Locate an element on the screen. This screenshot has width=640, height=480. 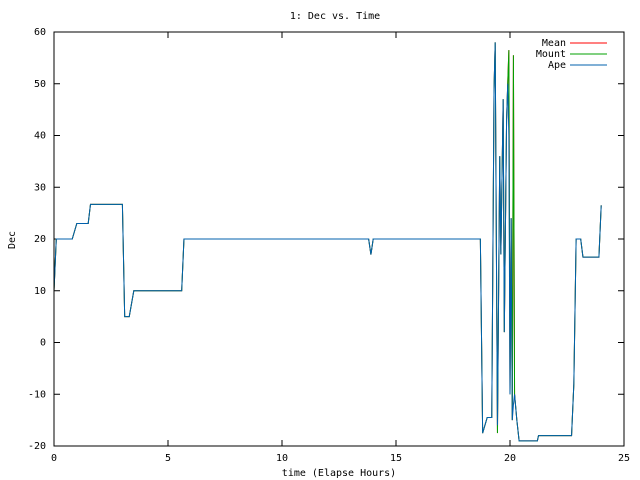
legend-label: Ape is located at coordinates (557, 65).